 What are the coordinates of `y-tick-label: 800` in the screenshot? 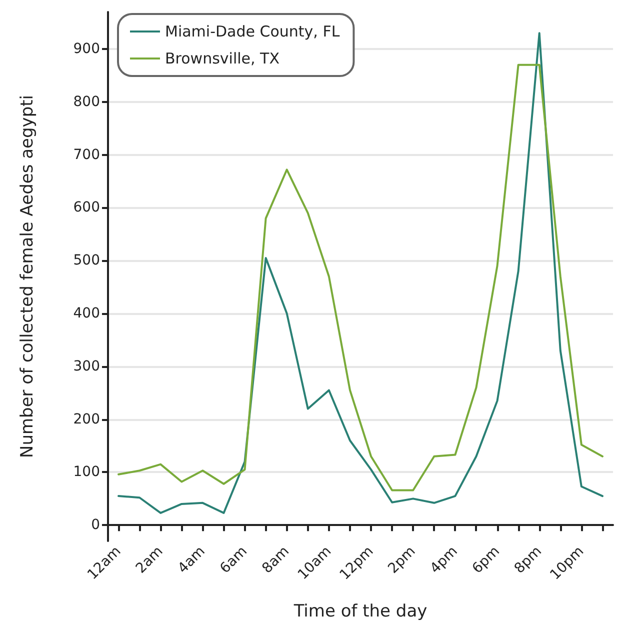 It's located at (86, 102).